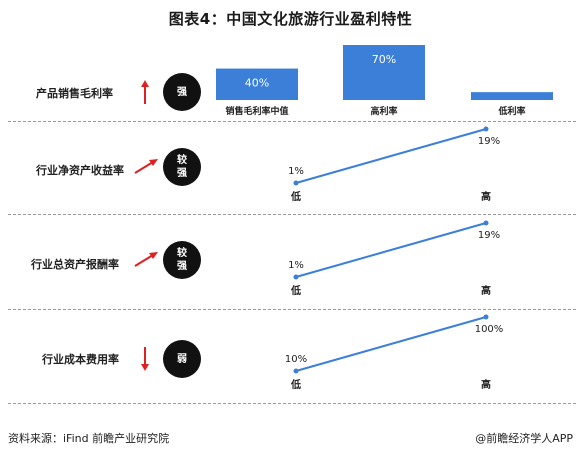 The width and height of the screenshot is (581, 457). Describe the element at coordinates (80, 359) in the screenshot. I see `metric-label-cost-ratio: 行业成本费用率` at that location.